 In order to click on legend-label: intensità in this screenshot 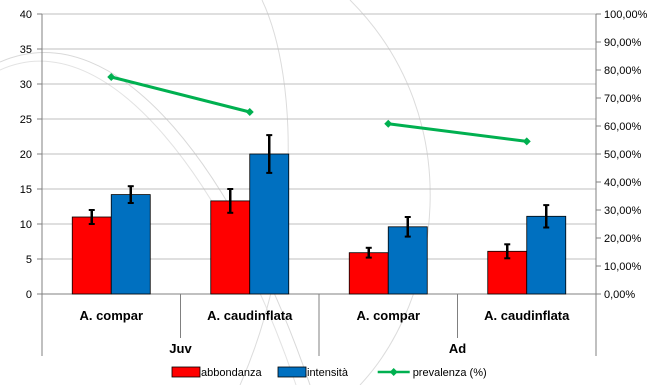, I will do `click(328, 373)`.